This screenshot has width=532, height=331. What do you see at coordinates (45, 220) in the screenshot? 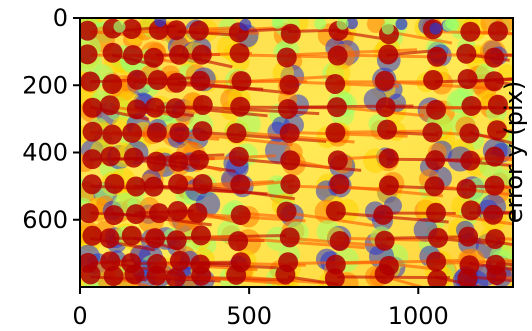
I see `y-tick-label: 600` at bounding box center [45, 220].